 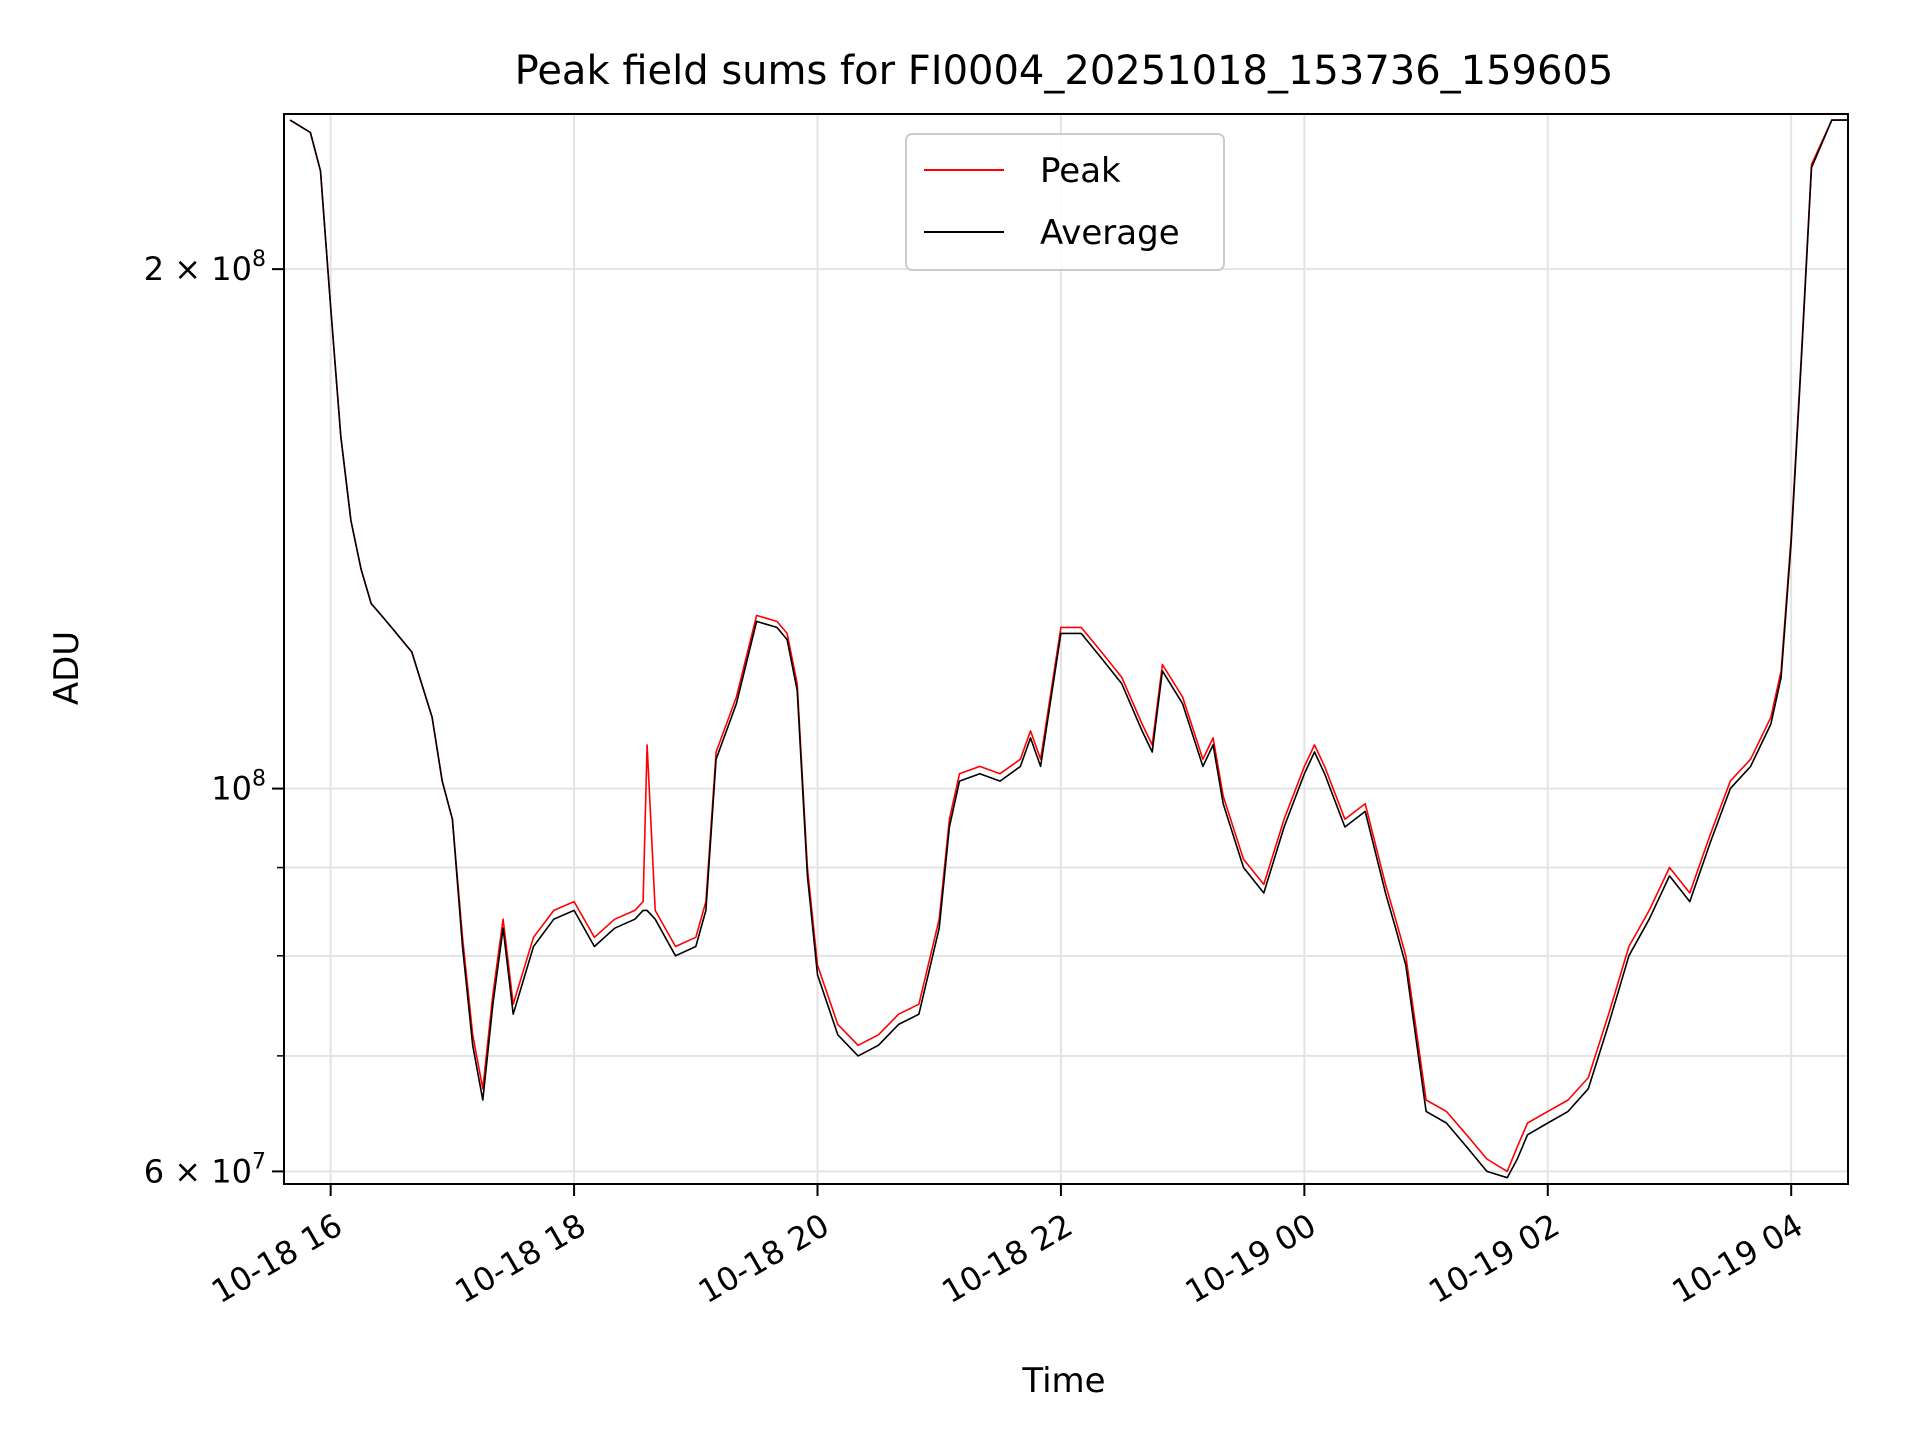 I want to click on legend-label-peak: Peak, so click(x=1080, y=171).